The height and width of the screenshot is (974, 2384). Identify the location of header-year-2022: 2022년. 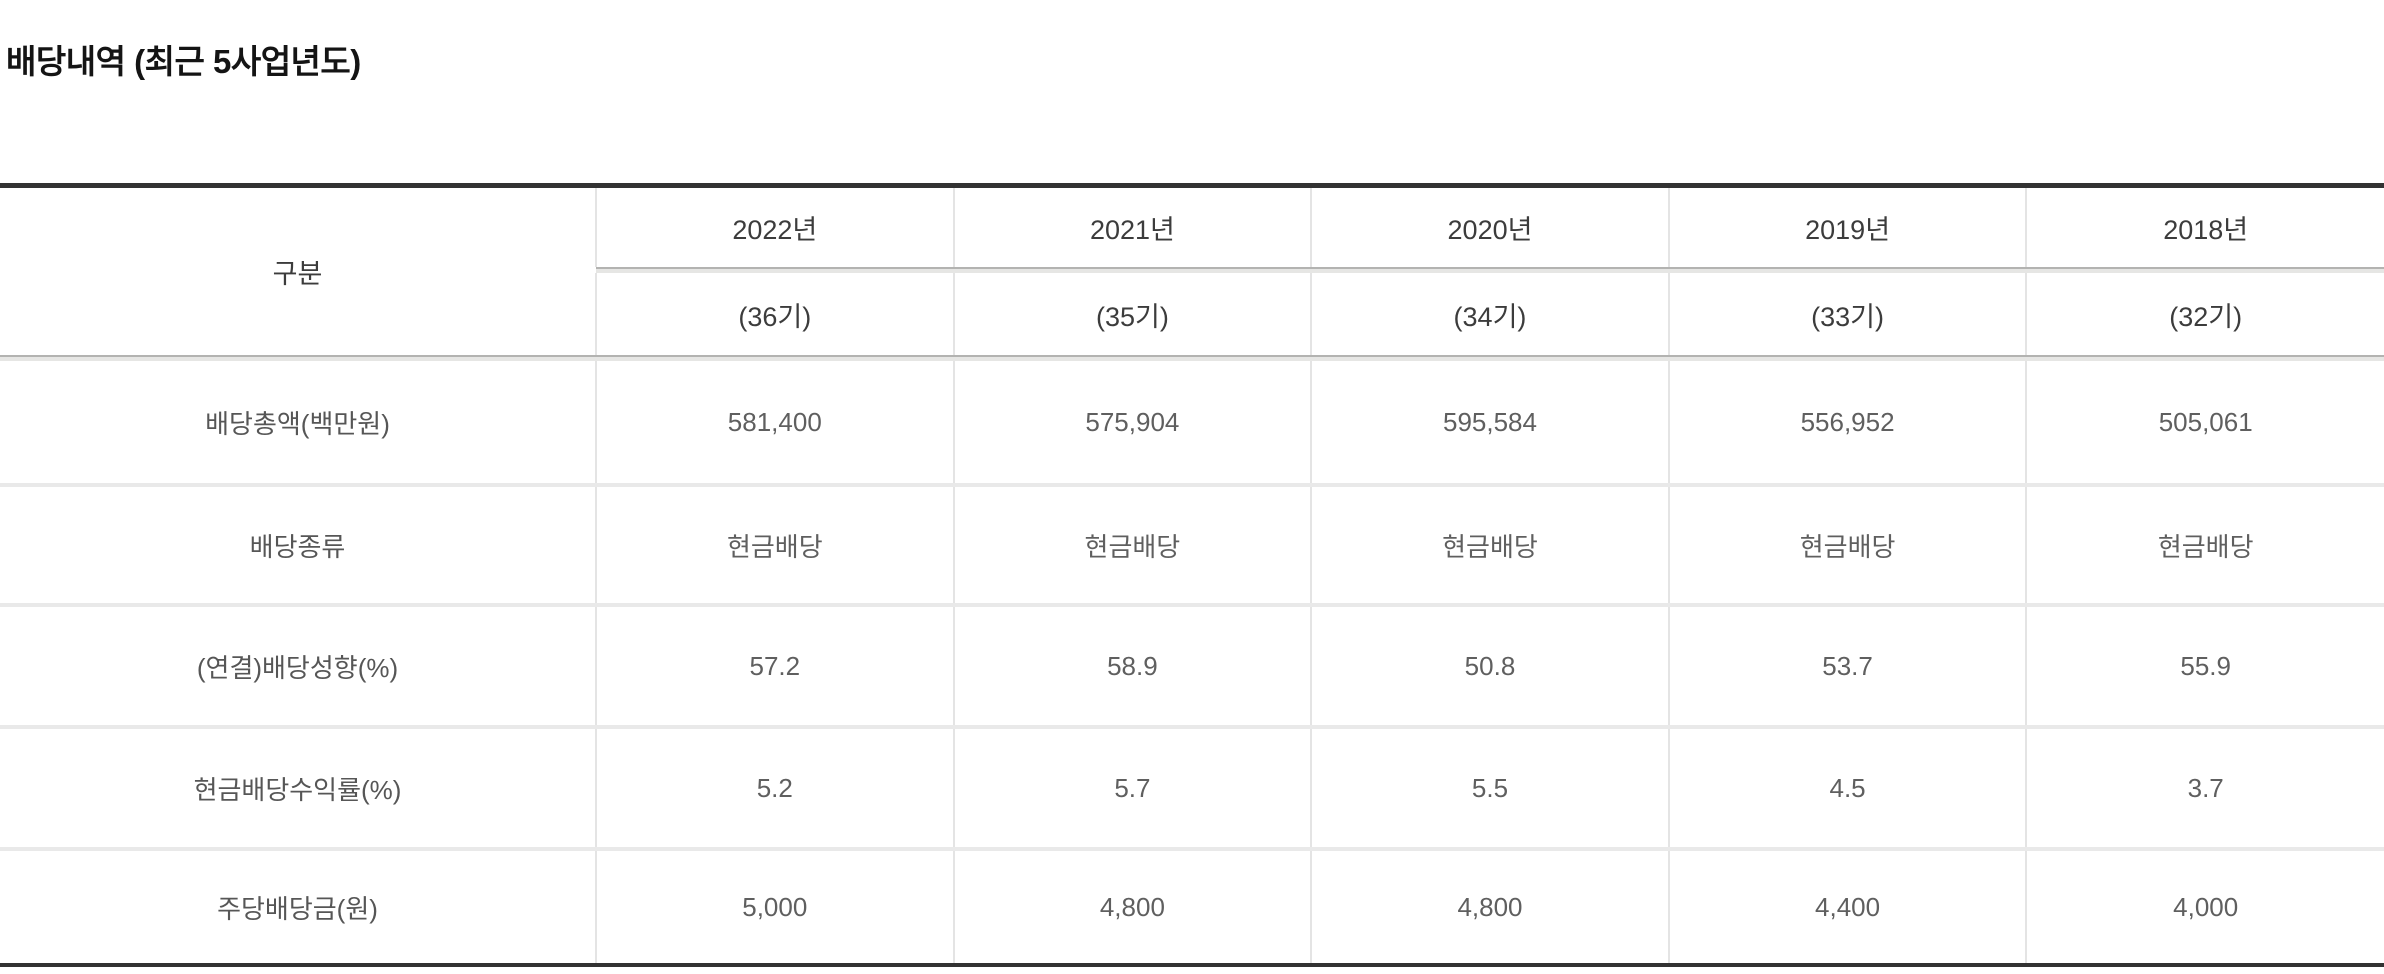
(774, 226).